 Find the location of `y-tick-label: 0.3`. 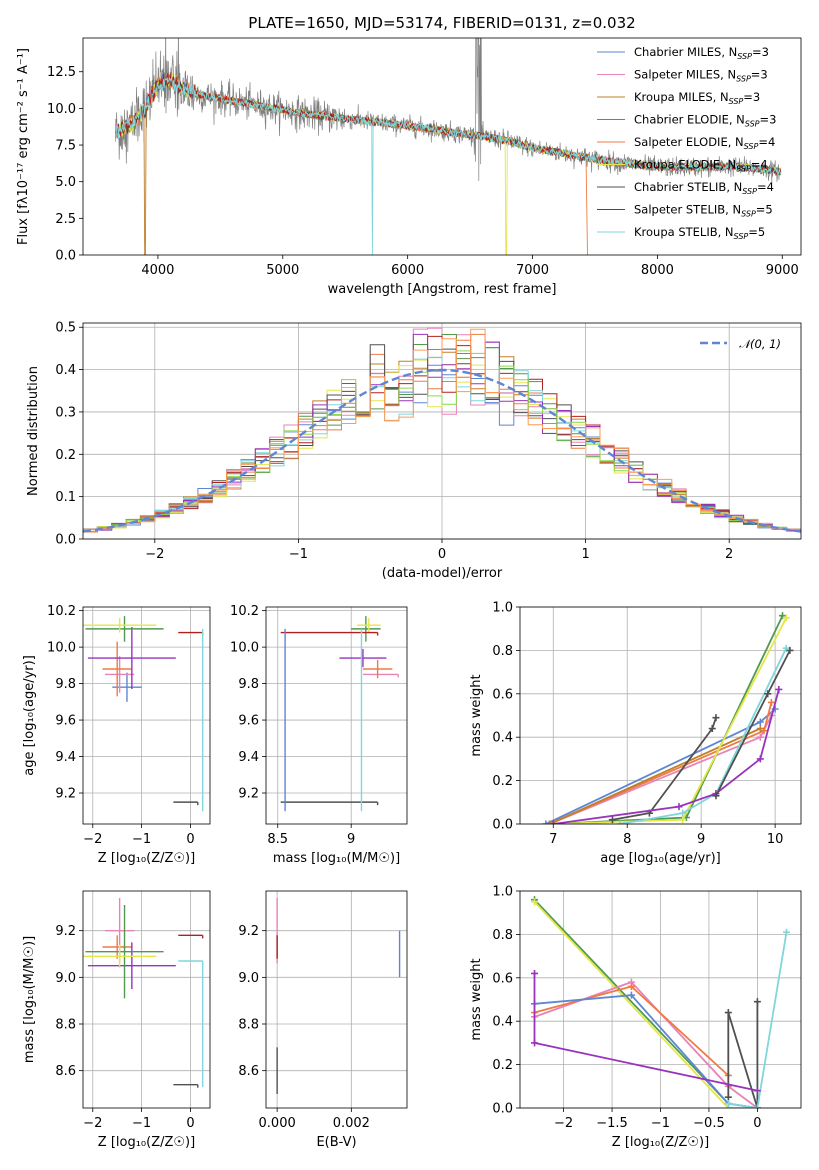

y-tick-label: 0.3 is located at coordinates (65, 412).